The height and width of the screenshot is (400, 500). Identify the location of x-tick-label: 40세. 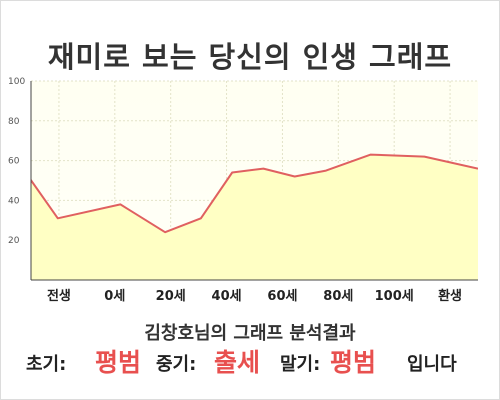
(227, 296).